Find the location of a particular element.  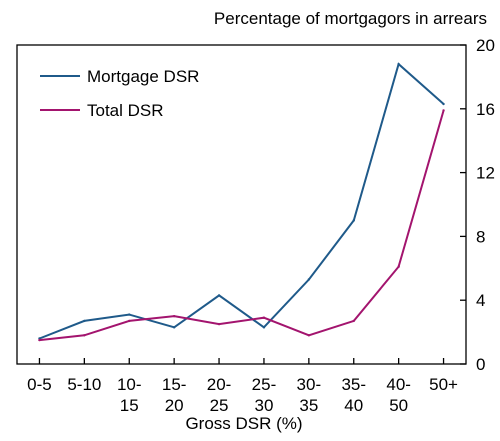

x-tick-label: 10- is located at coordinates (129, 384).